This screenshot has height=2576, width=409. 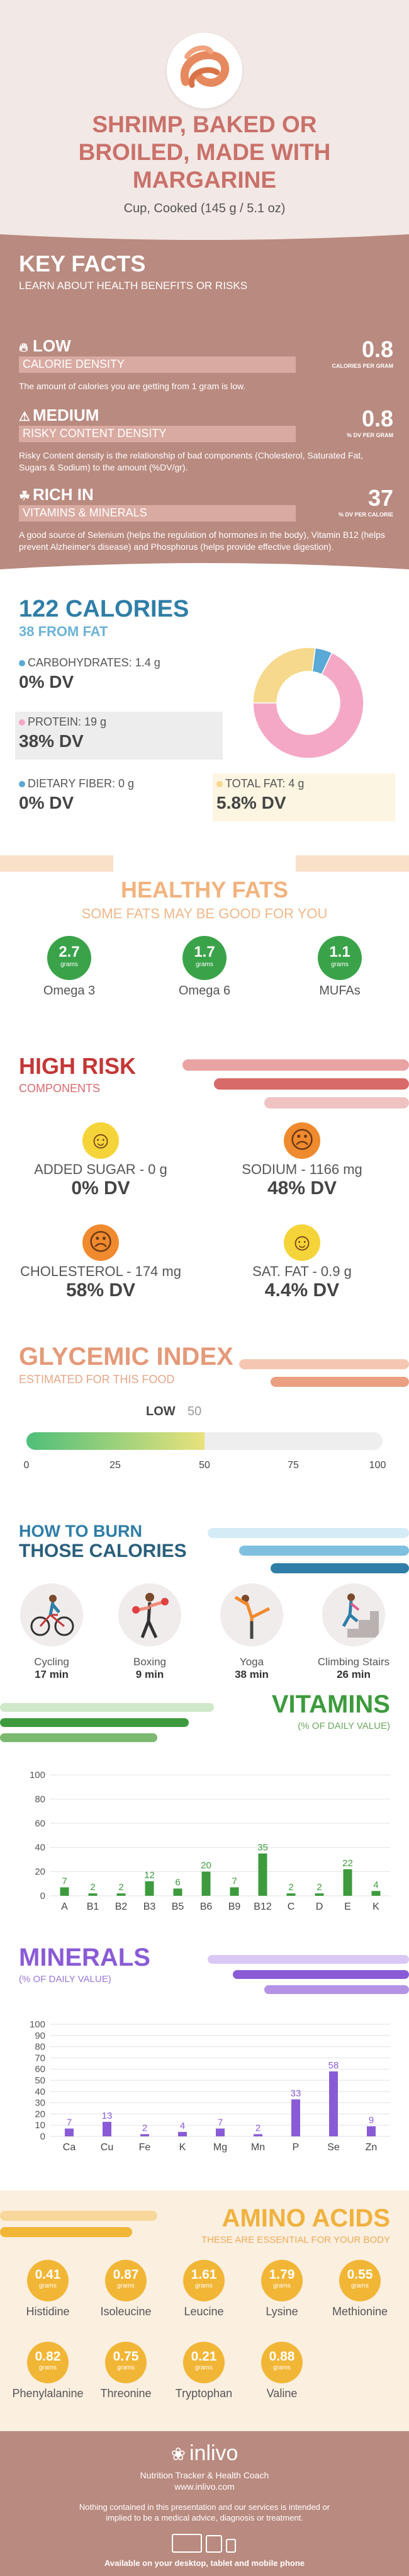 What do you see at coordinates (51, 1662) in the screenshot?
I see `activity-name: Cycling` at bounding box center [51, 1662].